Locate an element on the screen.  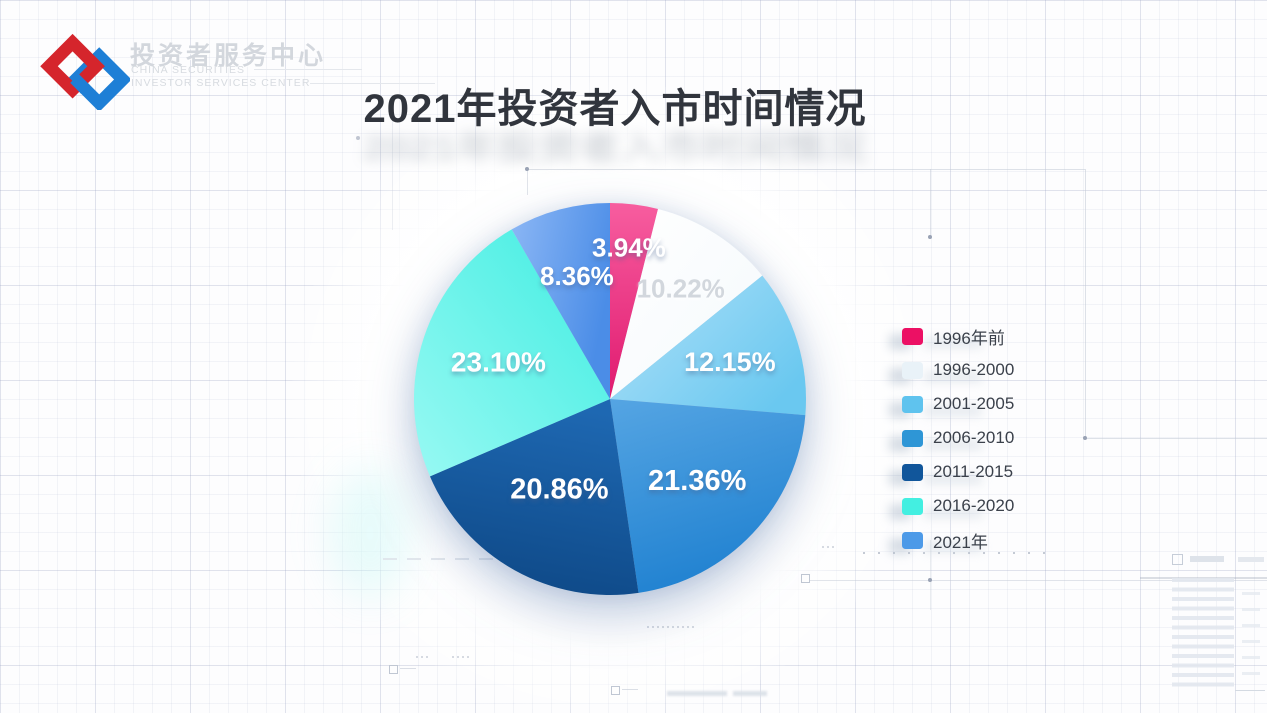
title-block-square-icon is located at coordinates (1177, 559).